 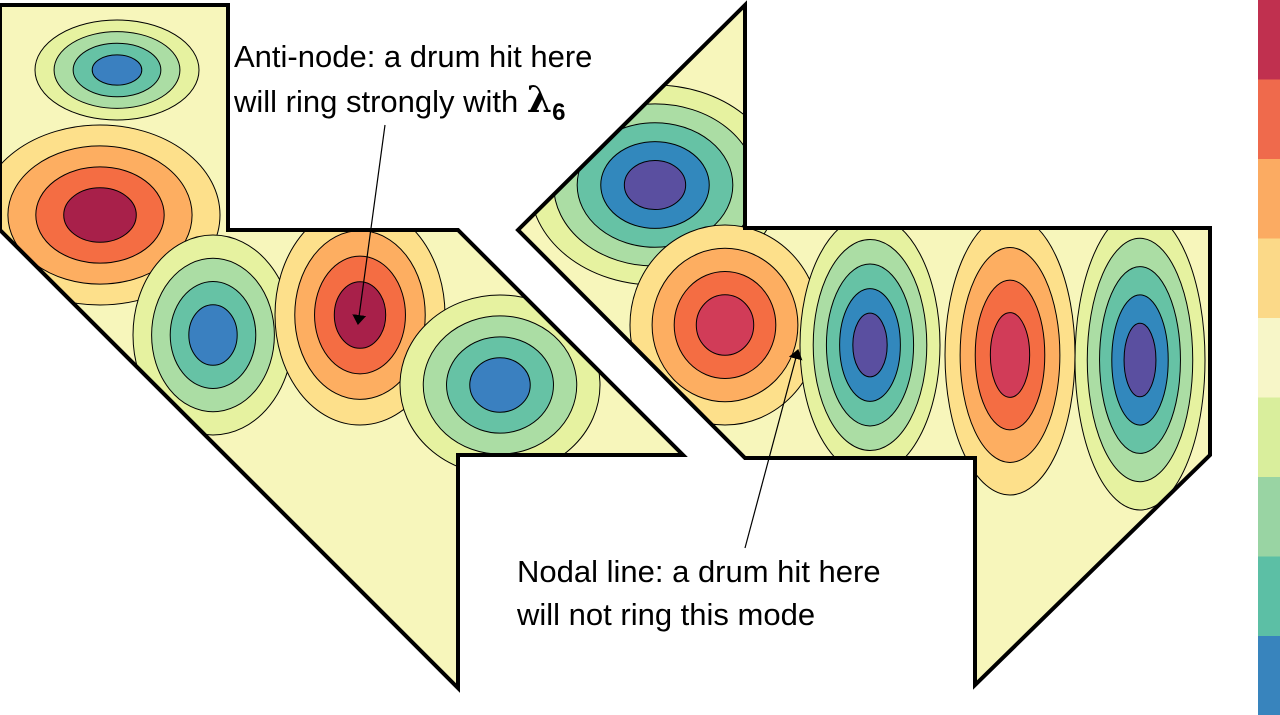 What do you see at coordinates (665, 614) in the screenshot?
I see `nodal-line2: will not ring this mode` at bounding box center [665, 614].